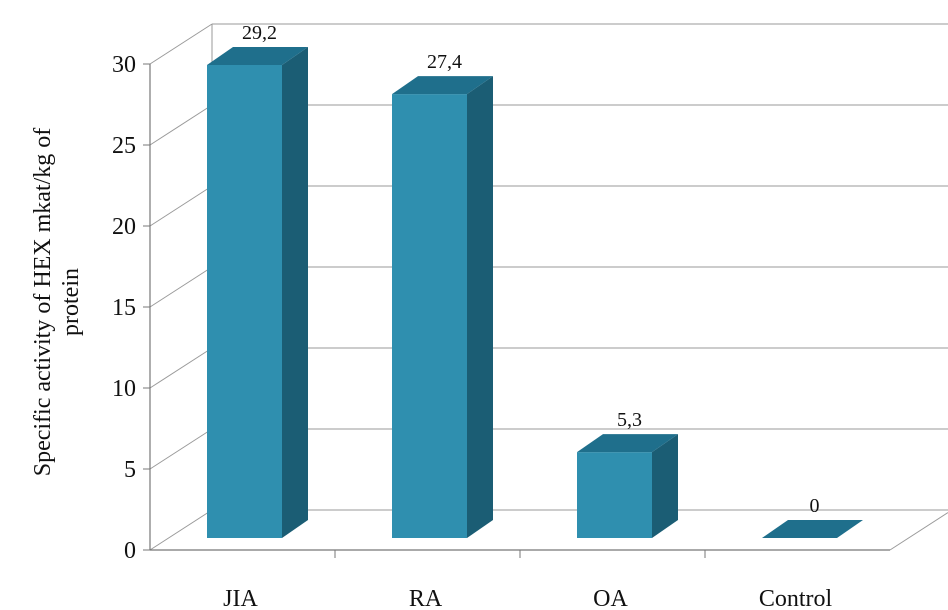  I want to click on y-tick-label: 15, so click(124, 308).